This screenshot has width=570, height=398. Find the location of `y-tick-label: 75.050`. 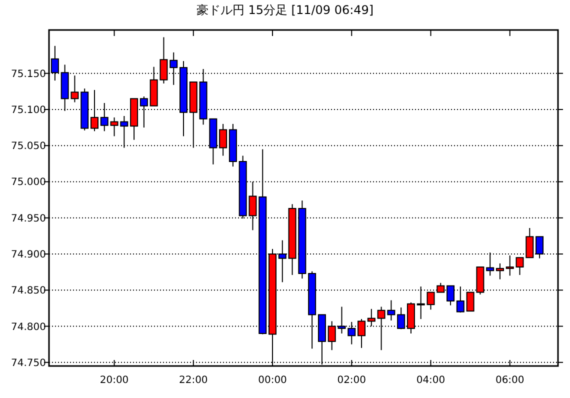

y-tick-label: 75.050 is located at coordinates (28, 146).